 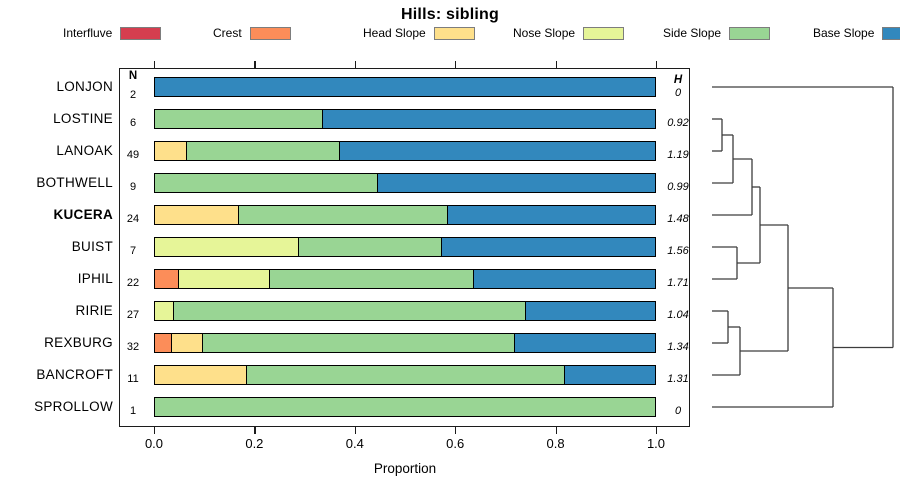 What do you see at coordinates (74, 374) in the screenshot?
I see `row-label: BANCROFT` at bounding box center [74, 374].